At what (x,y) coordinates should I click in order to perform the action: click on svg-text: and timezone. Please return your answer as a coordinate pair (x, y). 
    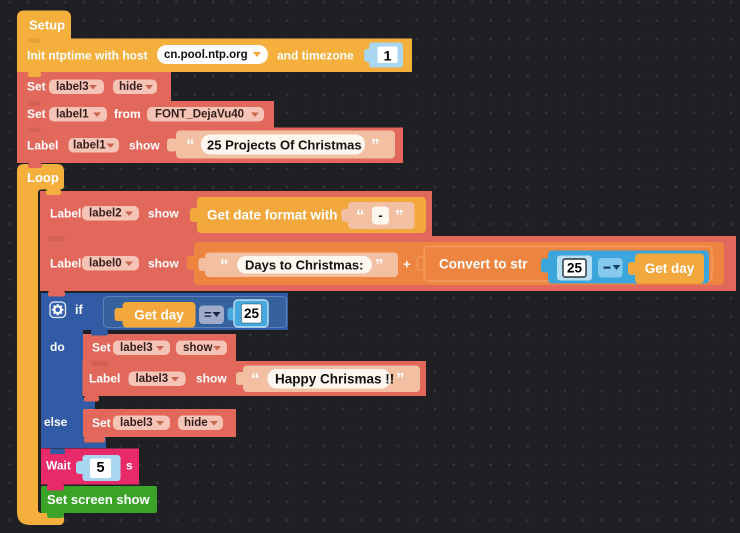
    Looking at the image, I should click on (315, 56).